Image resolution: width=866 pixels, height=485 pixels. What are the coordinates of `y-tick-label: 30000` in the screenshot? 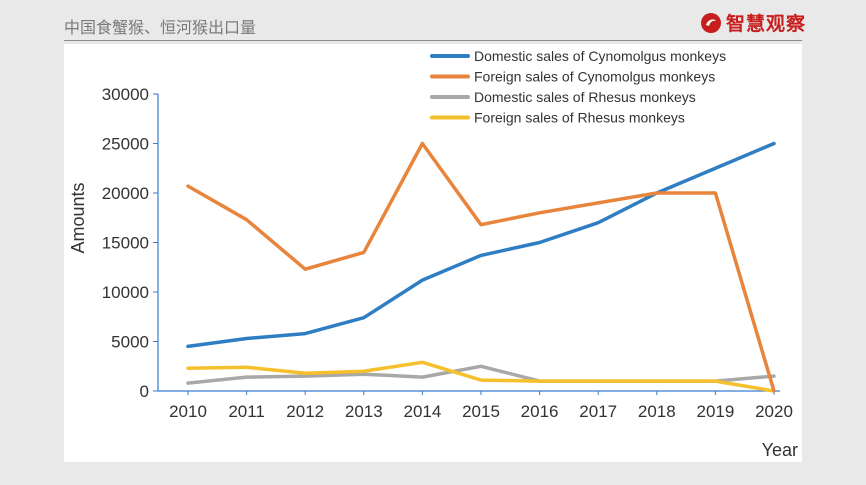 It's located at (125, 94).